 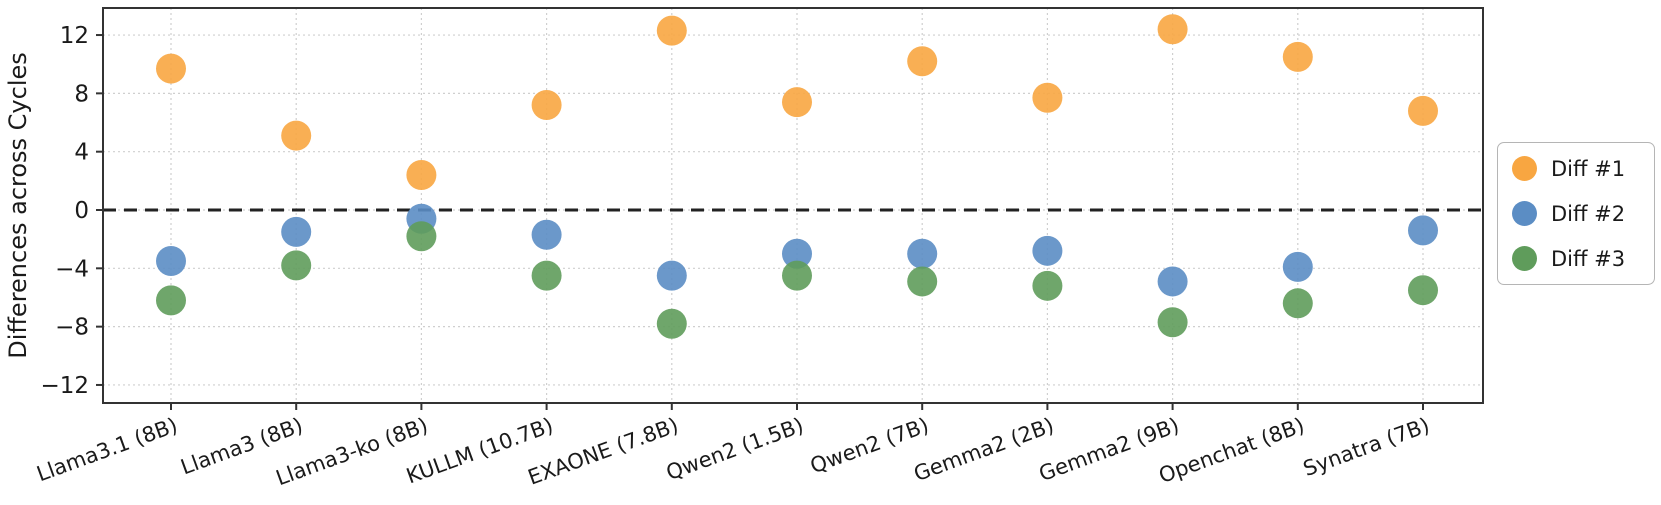 What do you see at coordinates (64, 386) in the screenshot?
I see `y-tick-label: −12` at bounding box center [64, 386].